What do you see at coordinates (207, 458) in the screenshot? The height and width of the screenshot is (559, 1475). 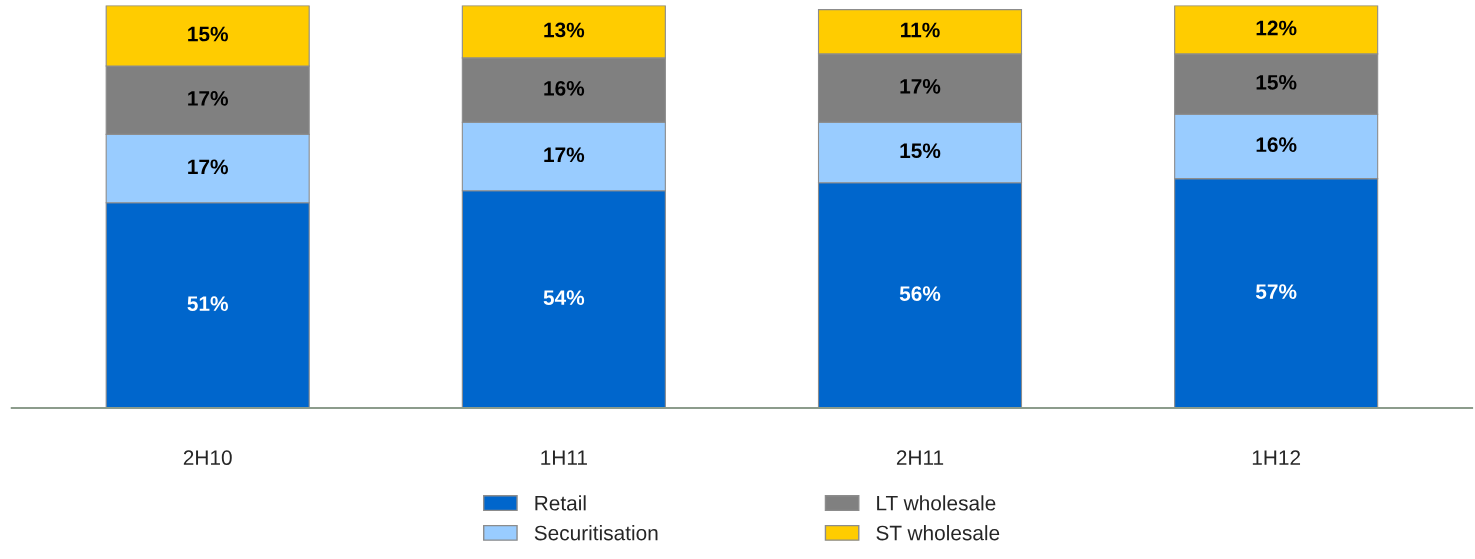 I see `x-tick-label: 2H10` at bounding box center [207, 458].